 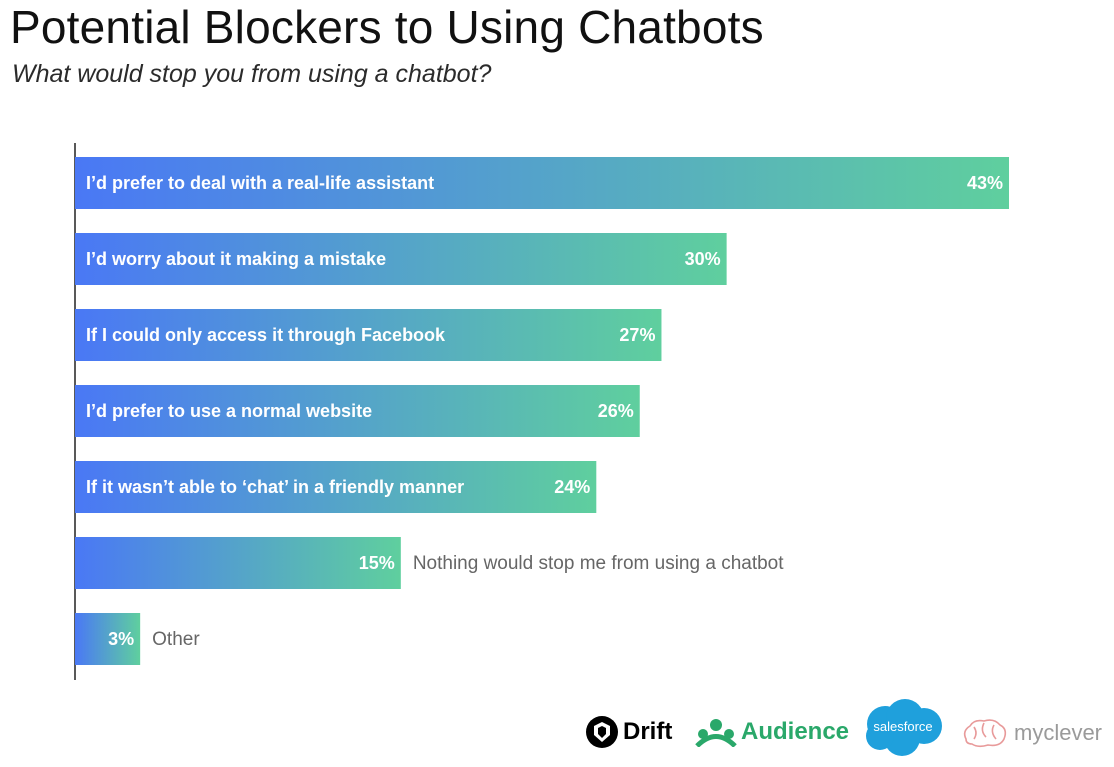 What do you see at coordinates (121, 639) in the screenshot?
I see `bar-value-label: 3%` at bounding box center [121, 639].